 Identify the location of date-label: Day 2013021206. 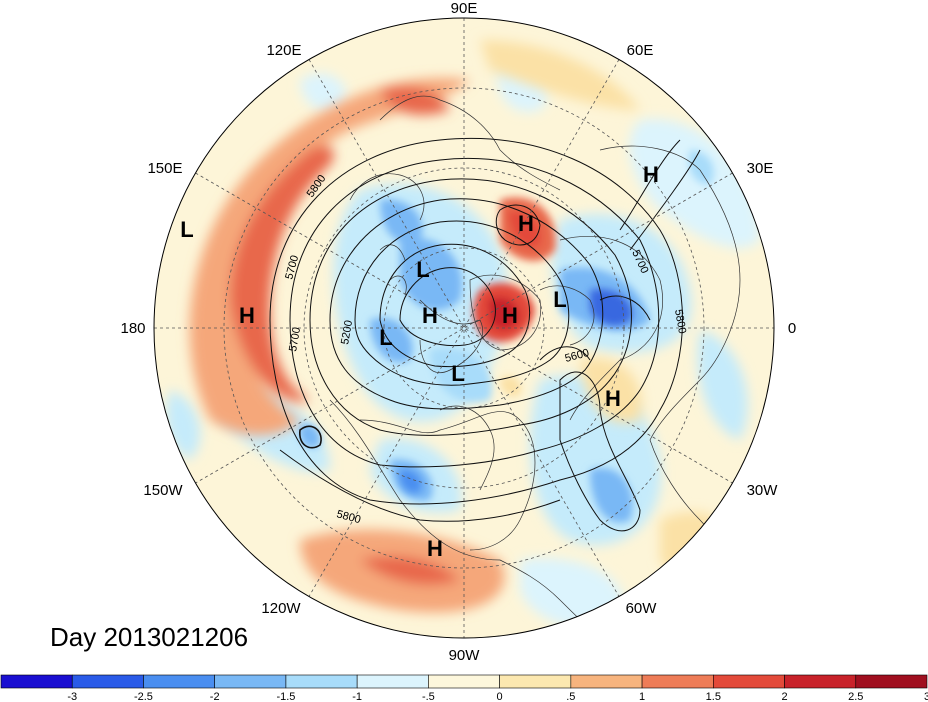
(149, 637).